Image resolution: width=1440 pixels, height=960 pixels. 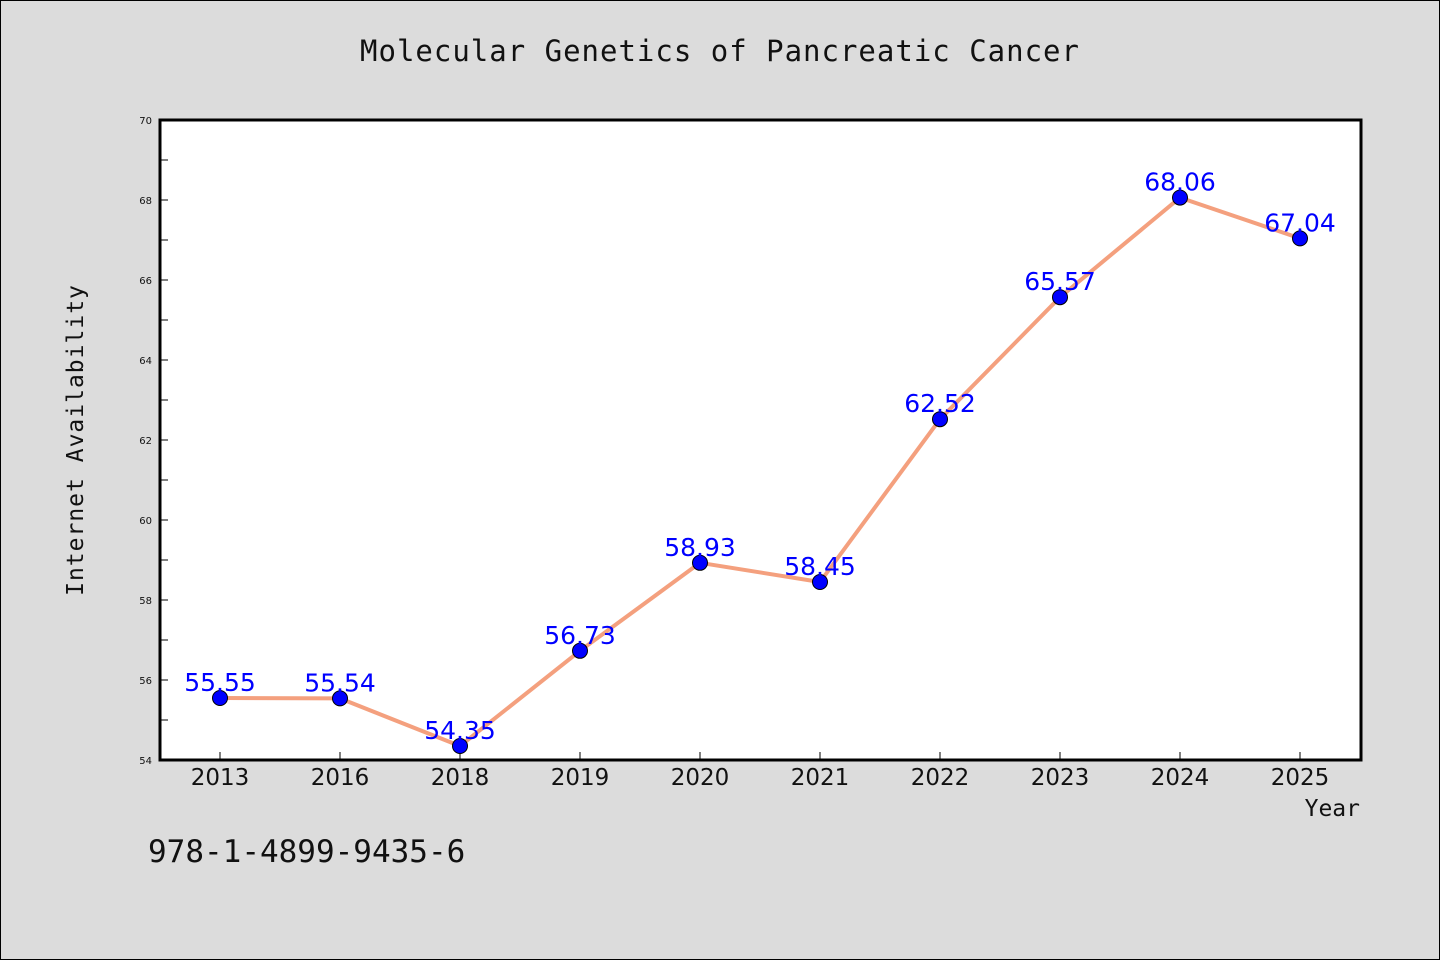 I want to click on footer-code: 978-1-4899-9435-6, so click(x=307, y=852).